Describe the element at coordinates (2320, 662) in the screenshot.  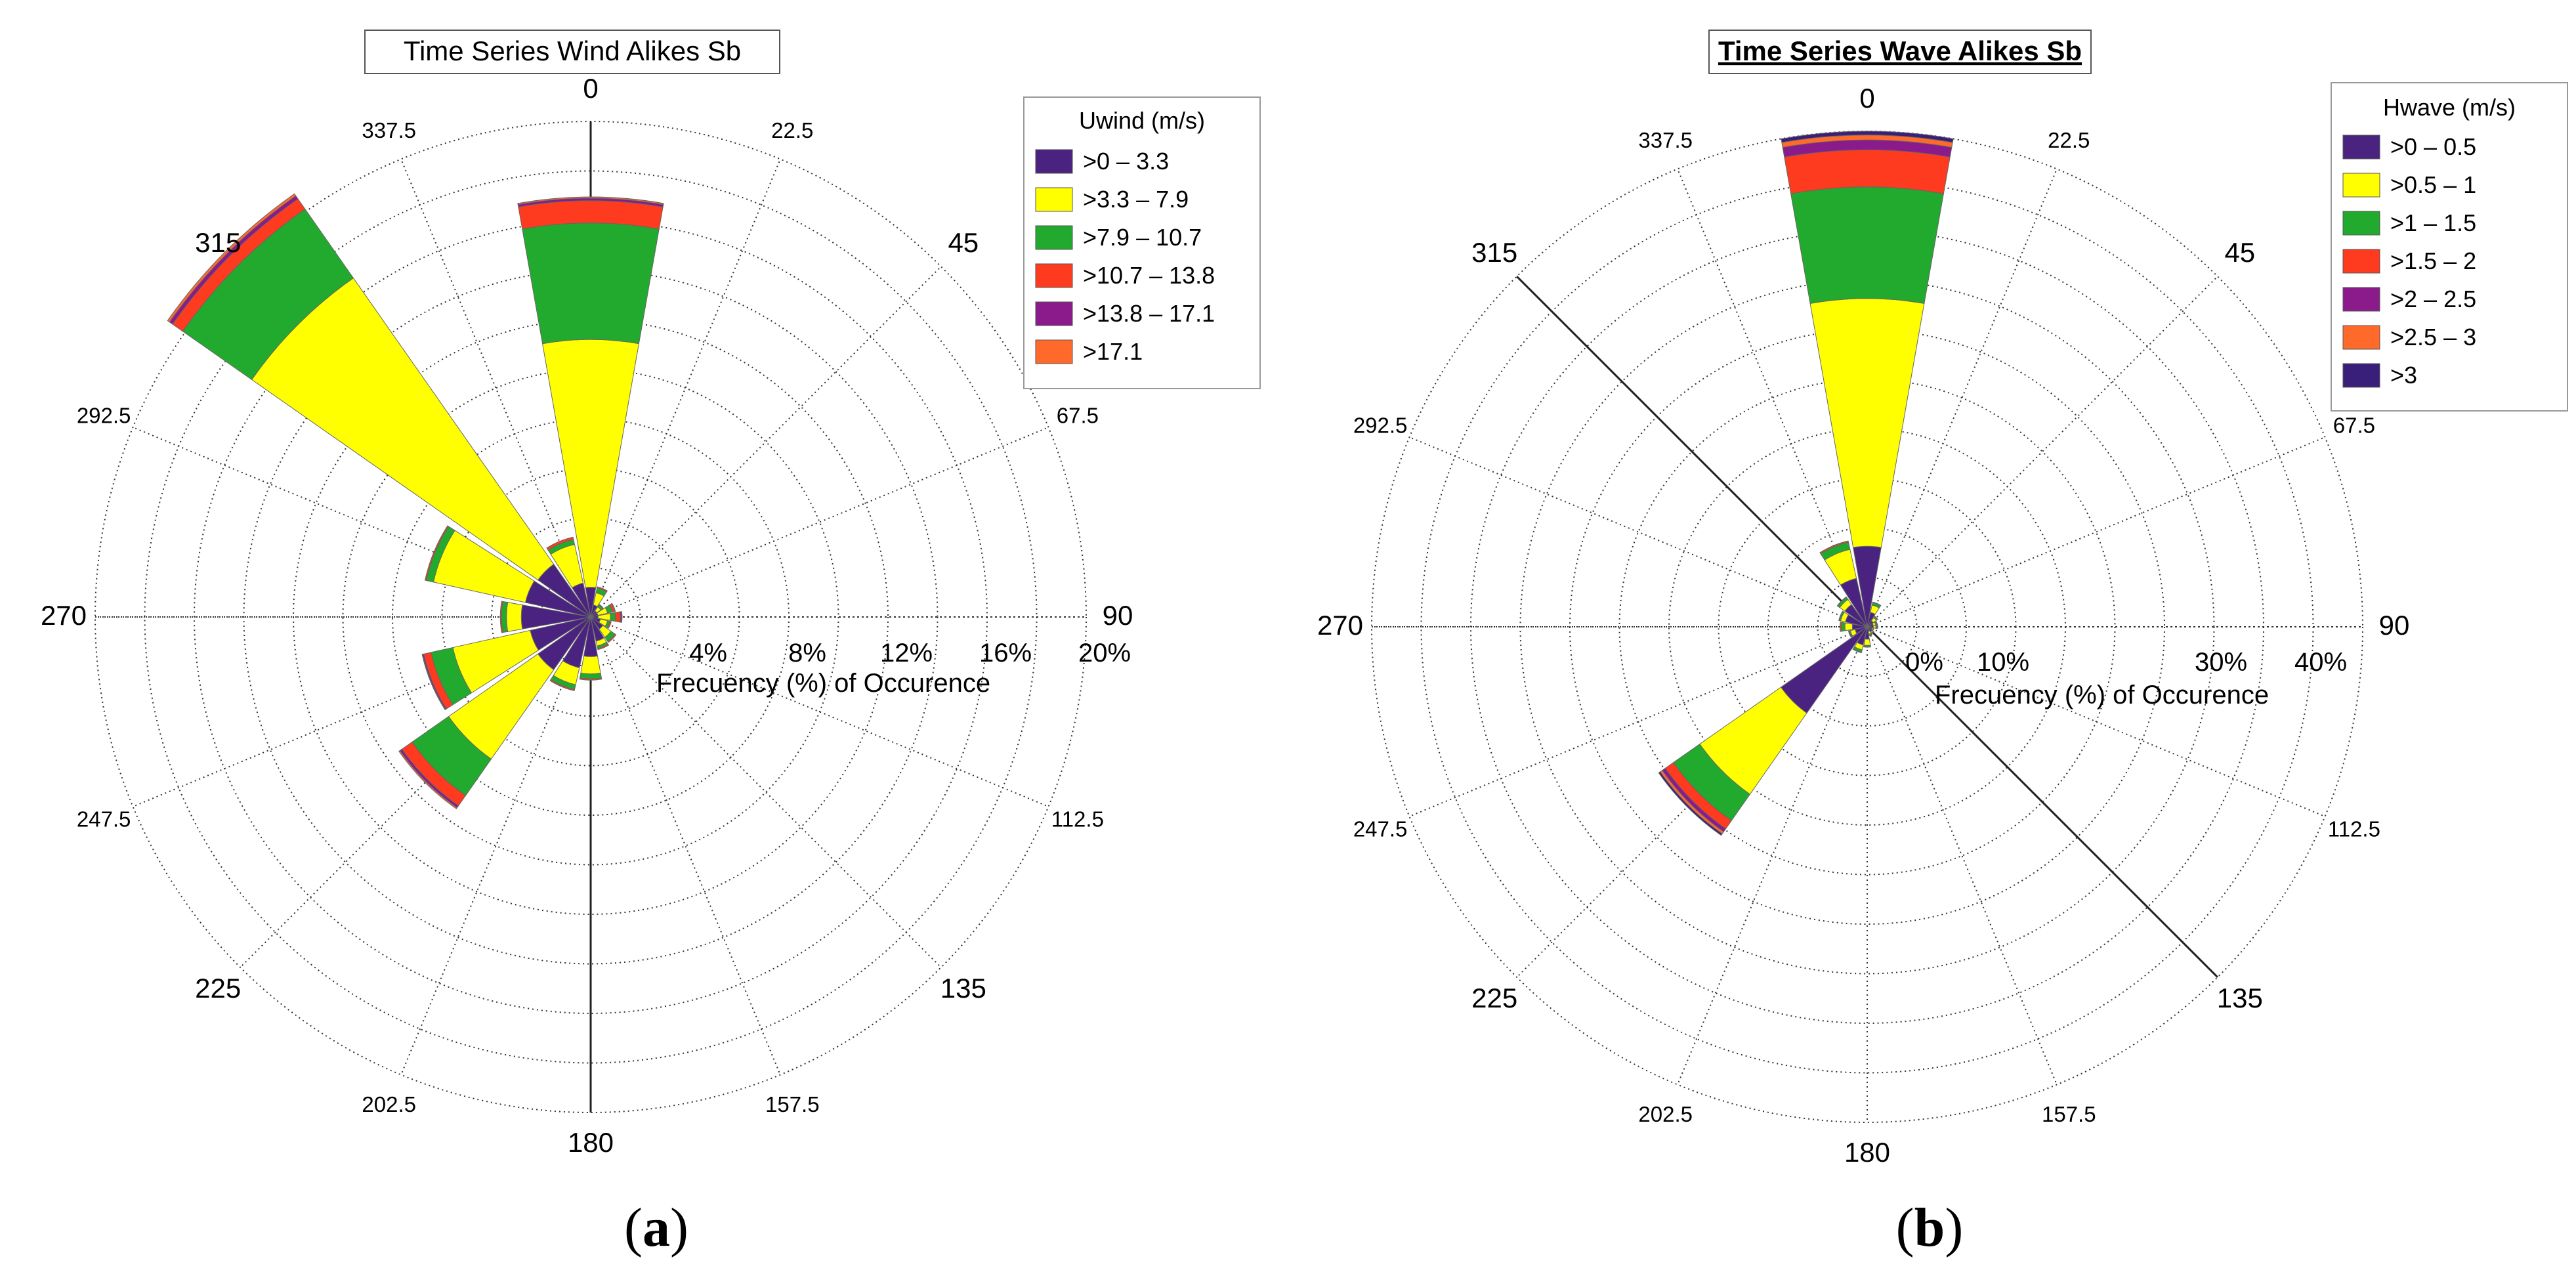
I see `radial-tick-label: 40%` at that location.